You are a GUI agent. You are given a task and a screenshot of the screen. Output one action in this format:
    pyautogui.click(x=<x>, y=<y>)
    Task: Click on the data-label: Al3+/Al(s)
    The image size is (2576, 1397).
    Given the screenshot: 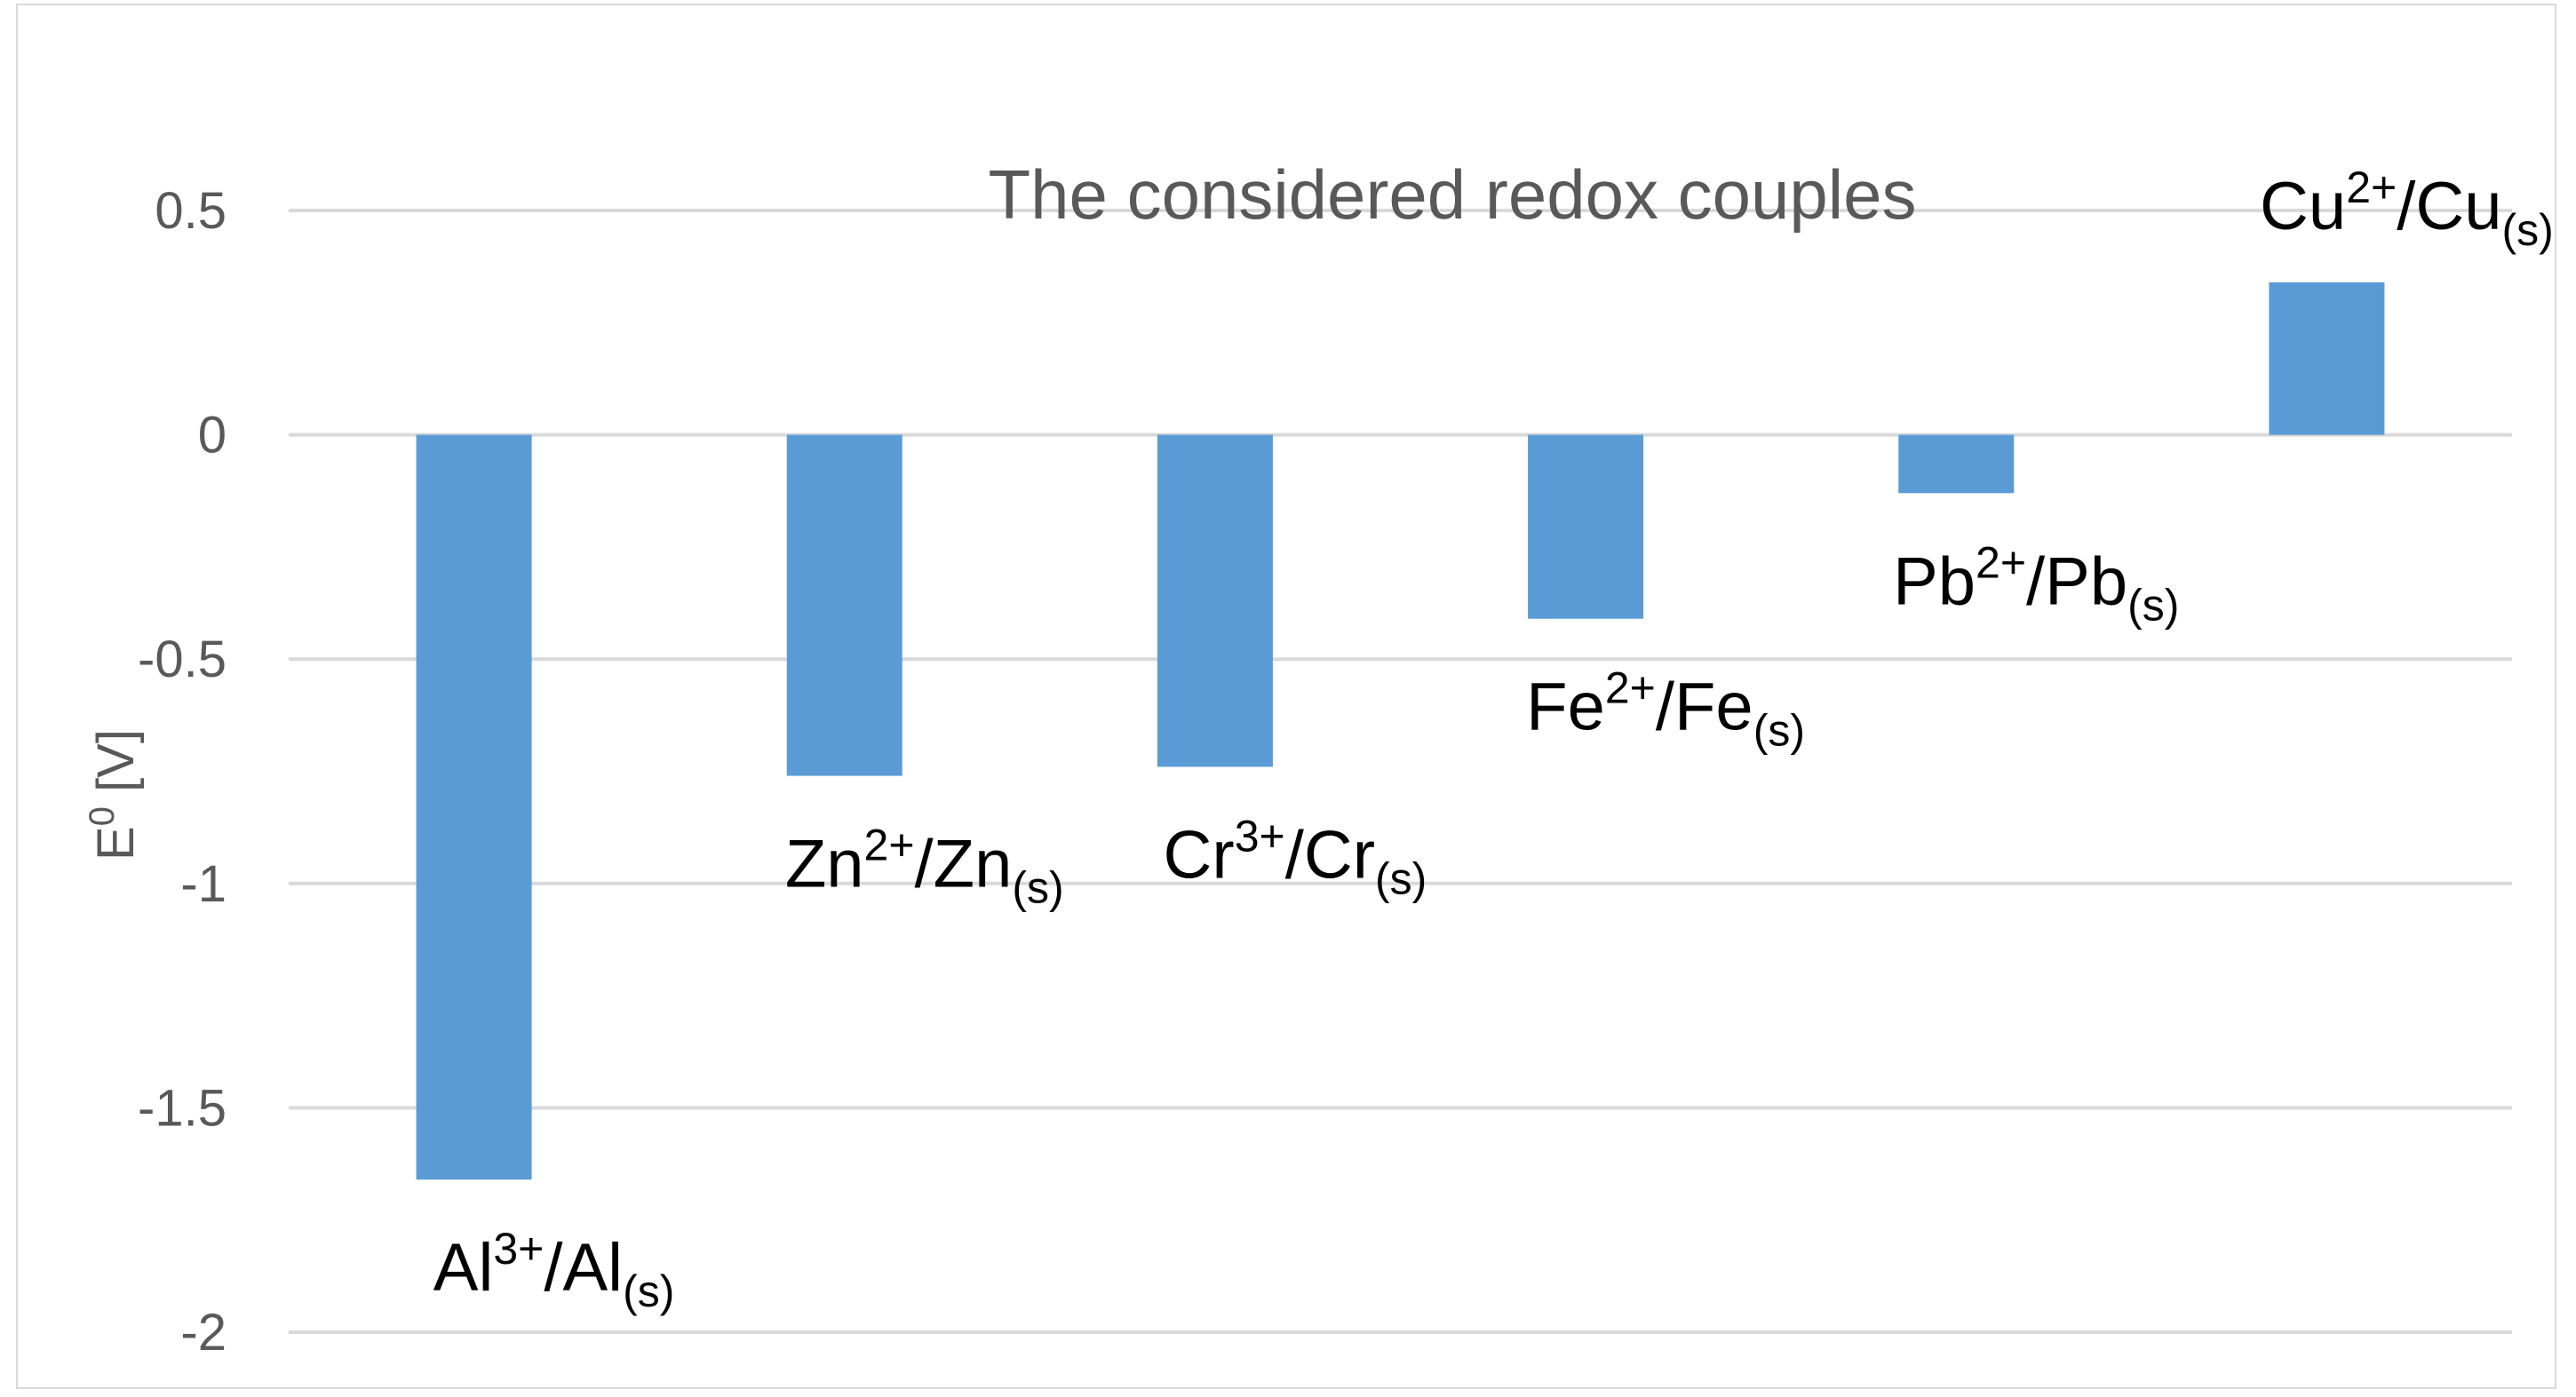 What is the action you would take?
    pyautogui.click(x=554, y=1270)
    